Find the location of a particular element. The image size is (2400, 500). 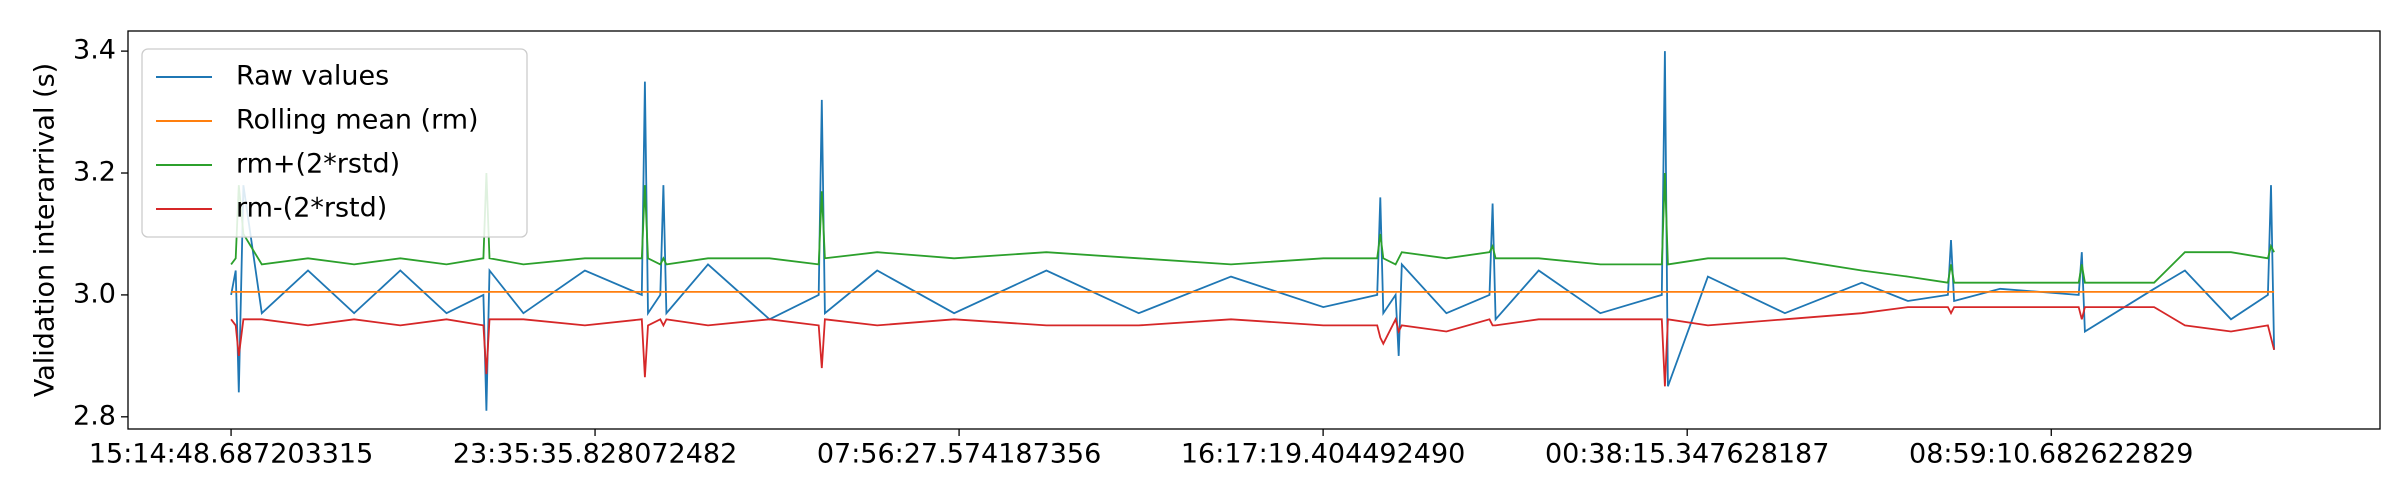

series-line is located at coordinates (1252, 346).